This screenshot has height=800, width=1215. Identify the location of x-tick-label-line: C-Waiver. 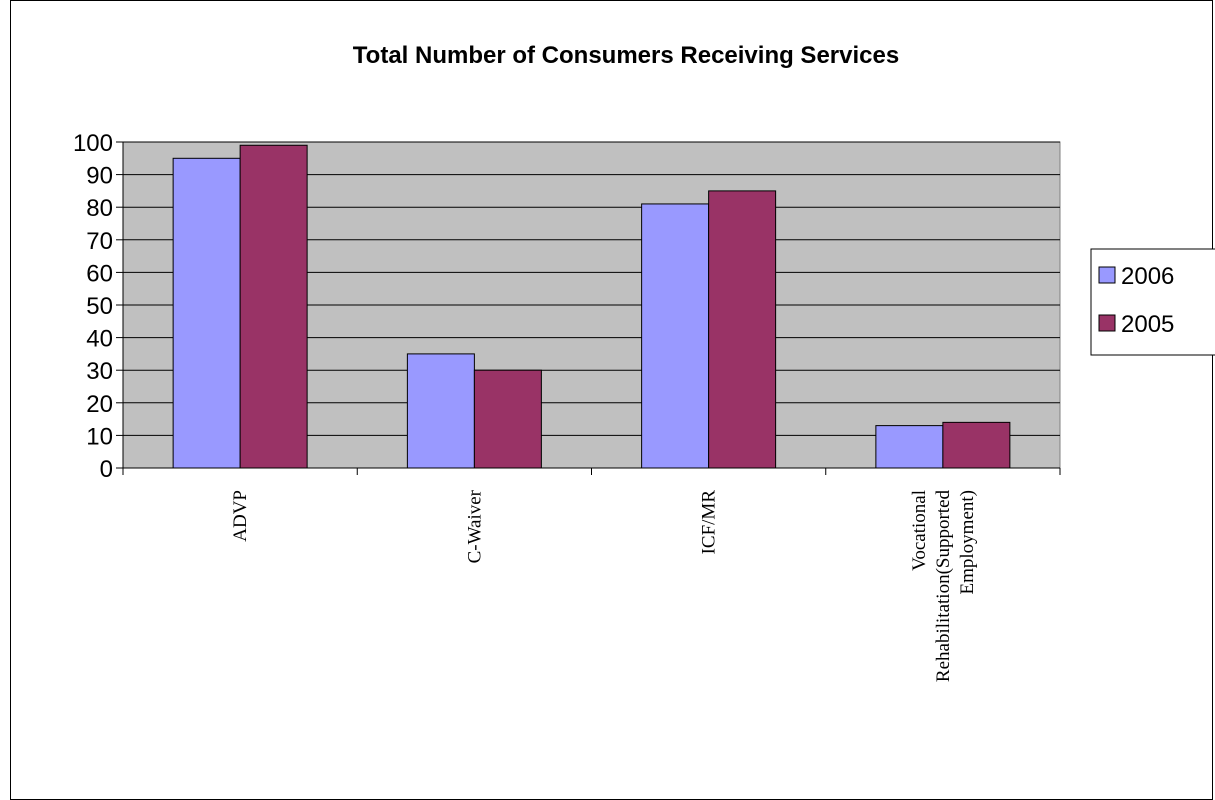
(474, 526).